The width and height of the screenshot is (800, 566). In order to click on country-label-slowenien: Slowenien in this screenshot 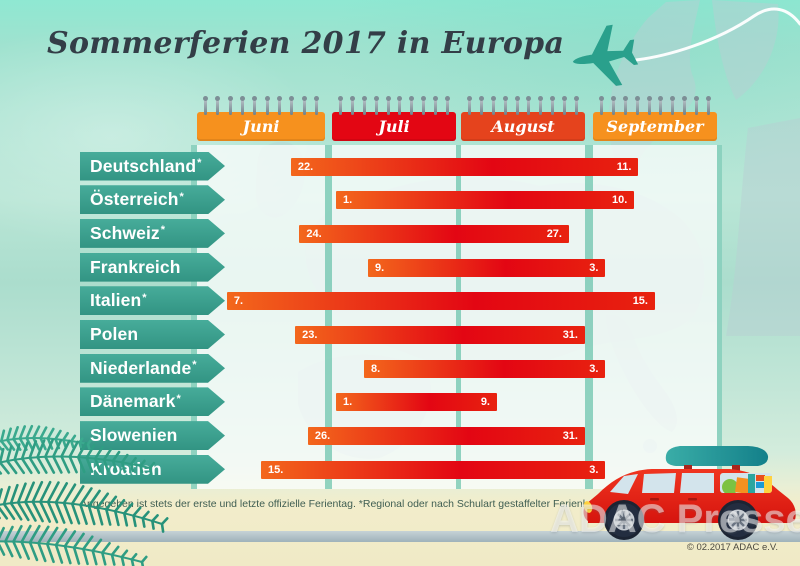, I will do `click(152, 436)`.